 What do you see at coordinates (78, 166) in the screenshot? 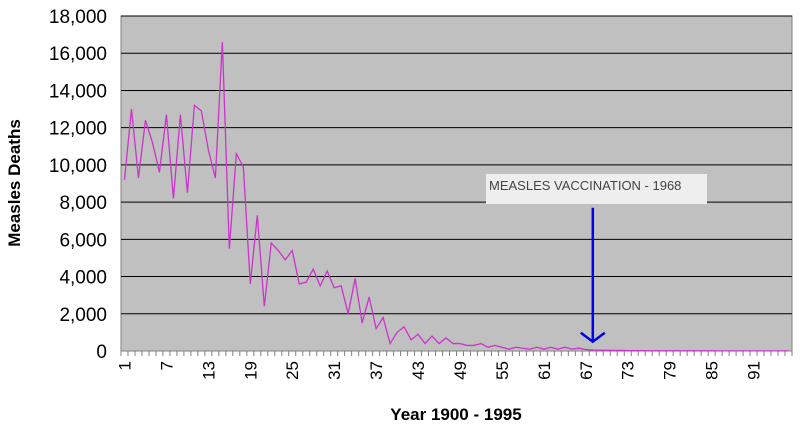
I see `y-tick-label: 10,000` at bounding box center [78, 166].